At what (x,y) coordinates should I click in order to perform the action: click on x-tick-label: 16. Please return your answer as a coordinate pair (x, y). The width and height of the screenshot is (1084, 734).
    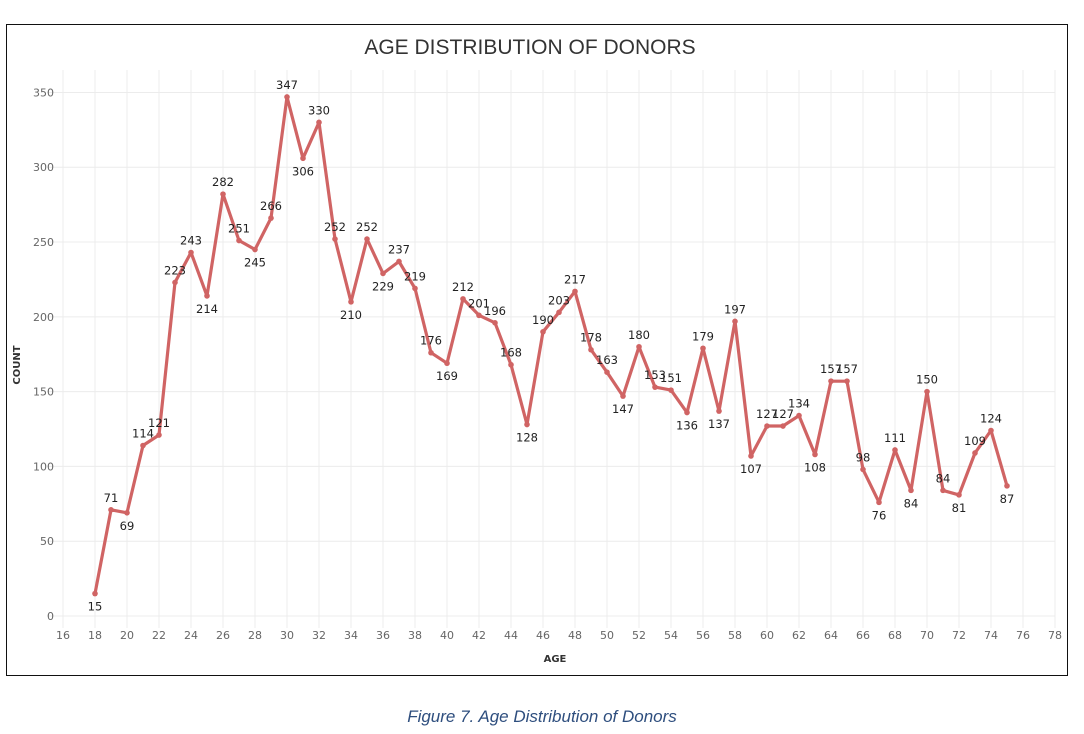
    Looking at the image, I should click on (63, 635).